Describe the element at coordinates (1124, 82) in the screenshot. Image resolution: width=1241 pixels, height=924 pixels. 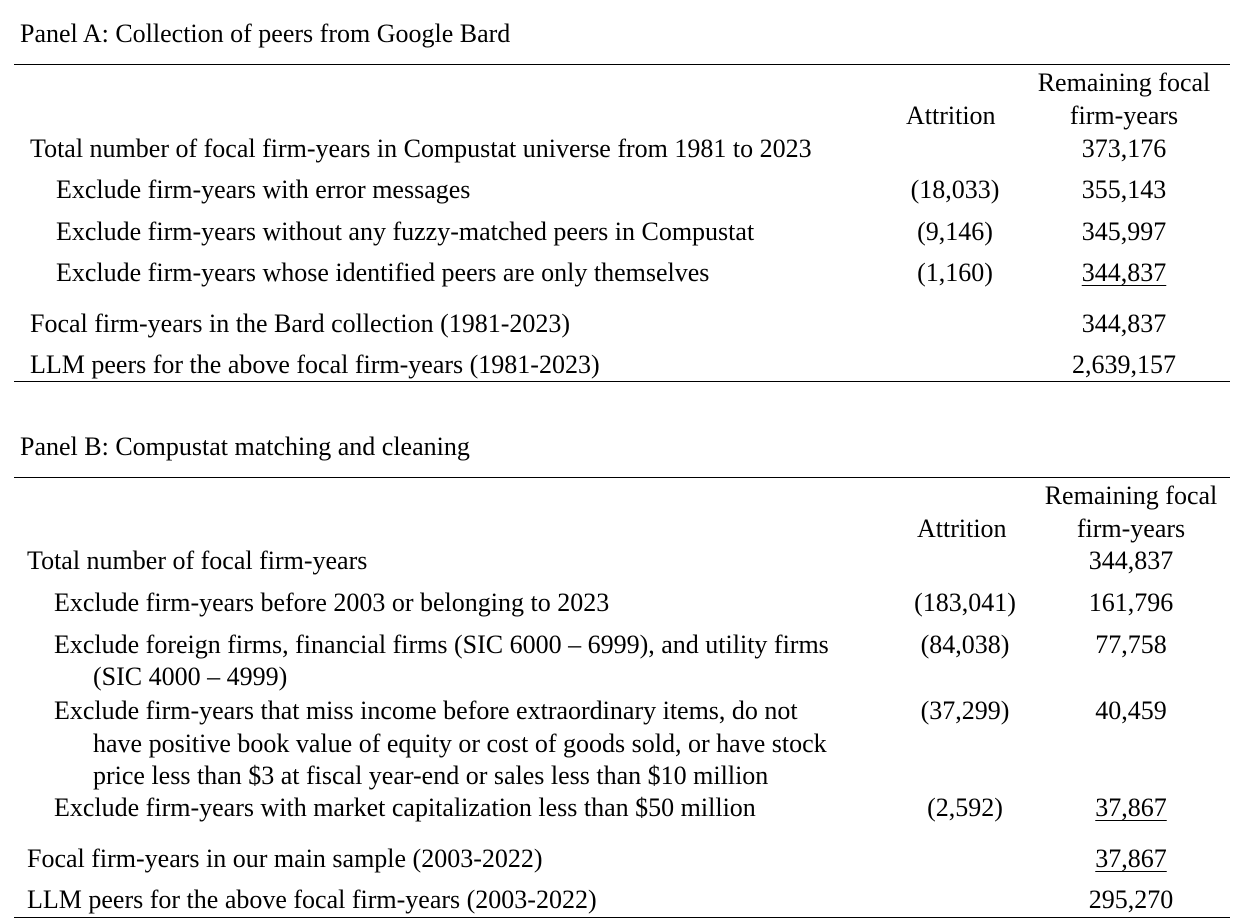
I see `panel-a-remaining-header-1: Remaining focal` at that location.